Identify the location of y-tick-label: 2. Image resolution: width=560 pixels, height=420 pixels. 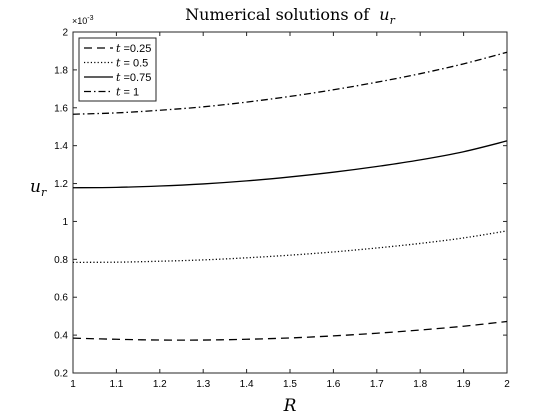
(65, 33).